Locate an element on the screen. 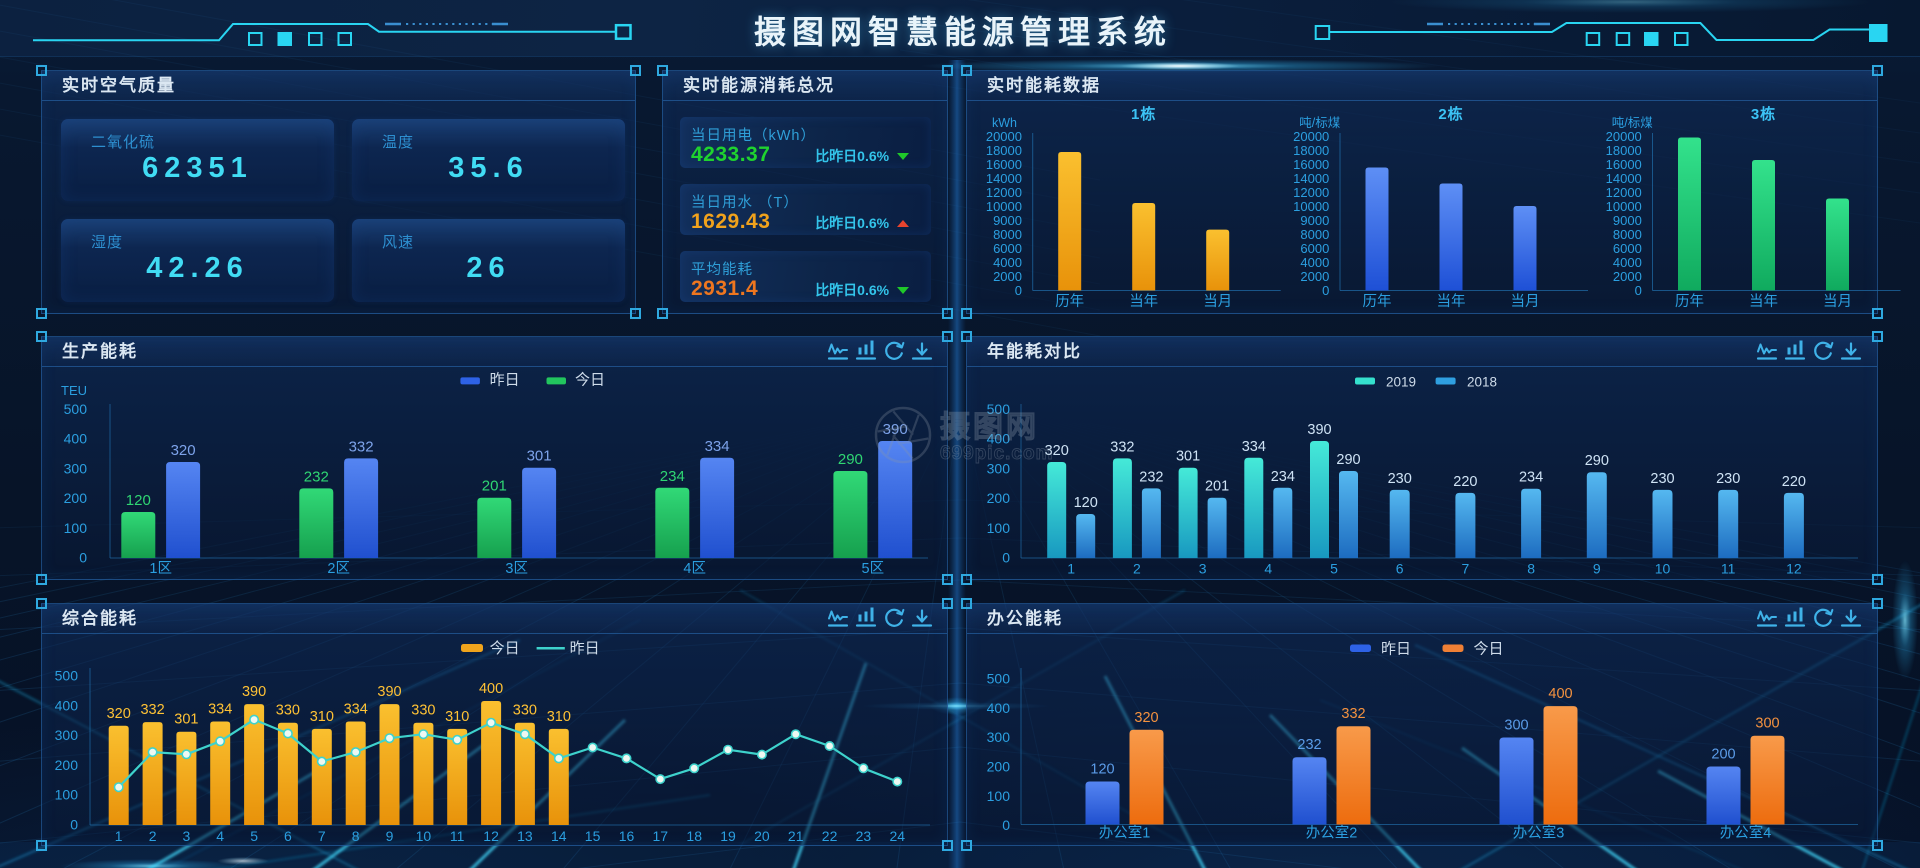 This screenshot has width=1920, height=868. svg-text: 5 is located at coordinates (254, 836).